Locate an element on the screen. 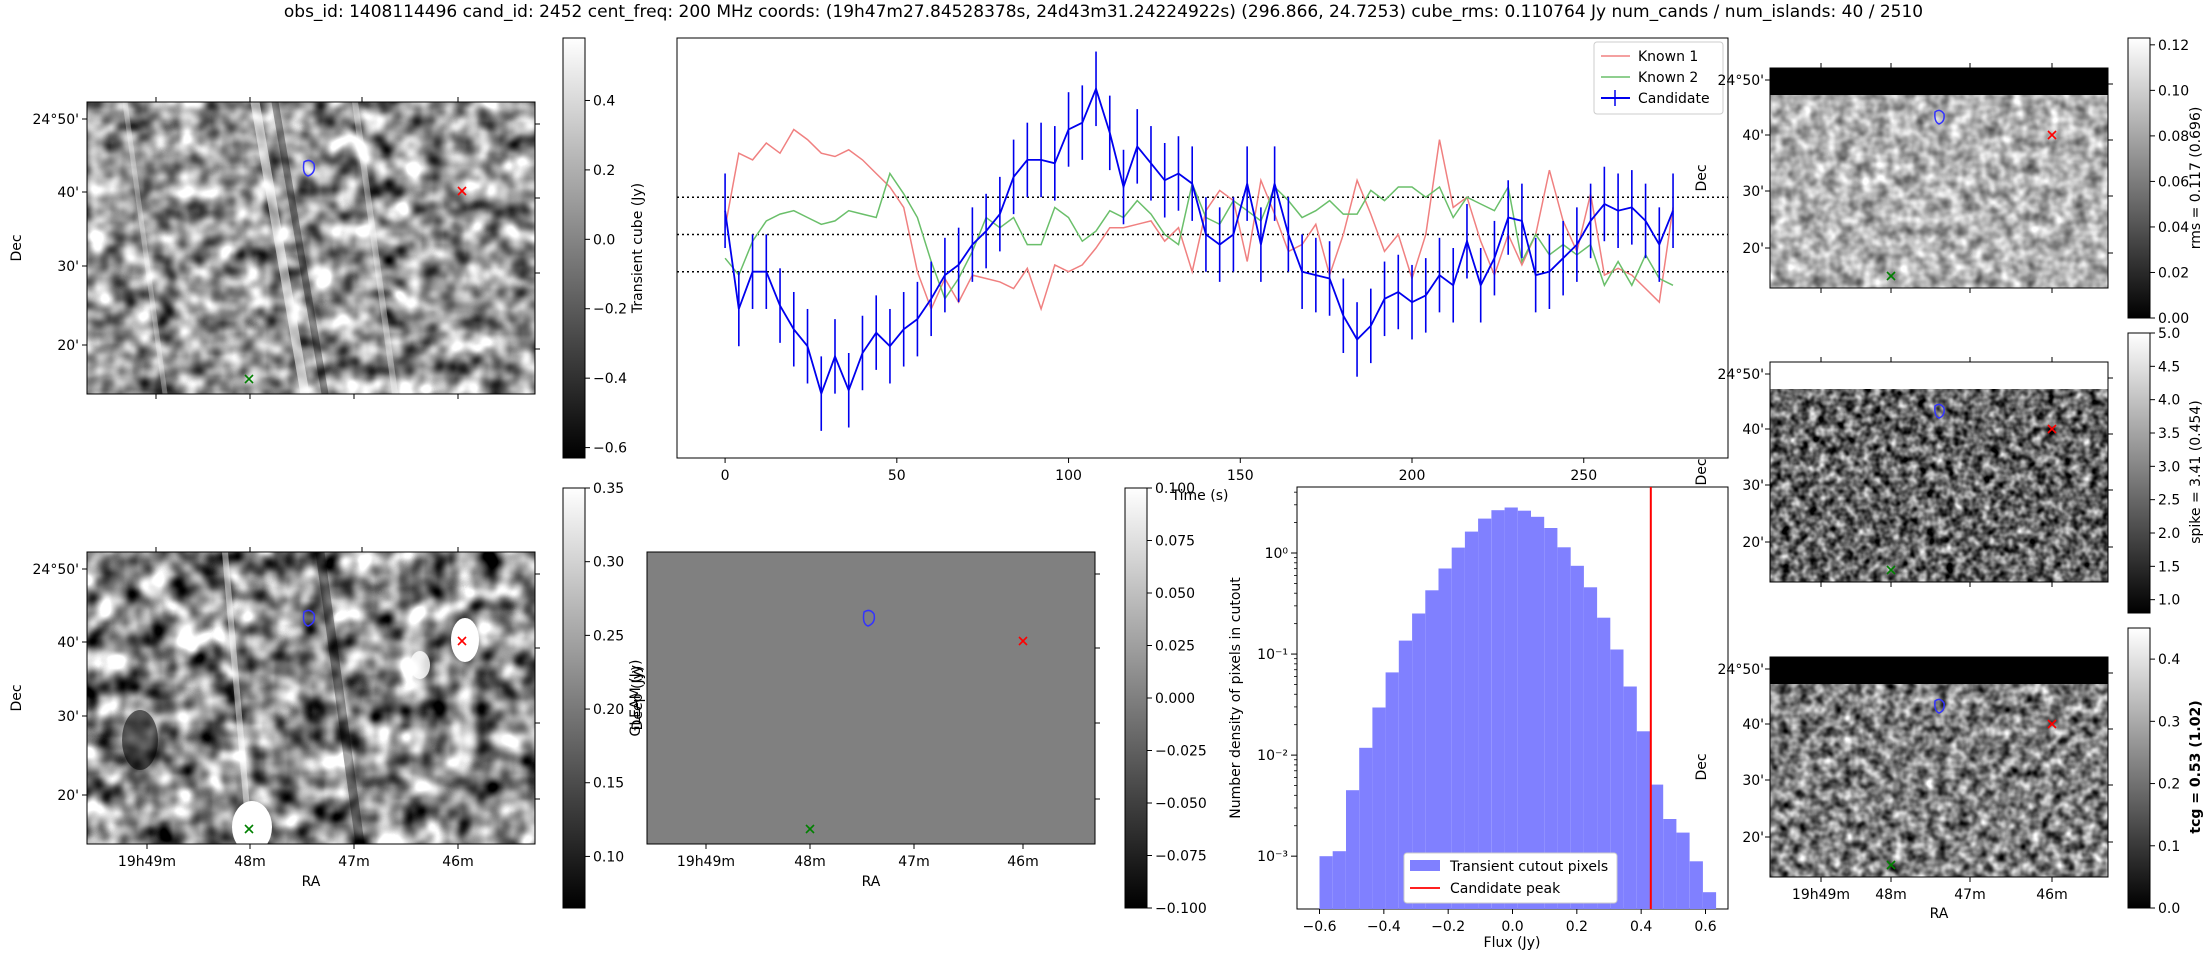 The width and height of the screenshot is (2207, 959). threshold-lines is located at coordinates (1202, 234).